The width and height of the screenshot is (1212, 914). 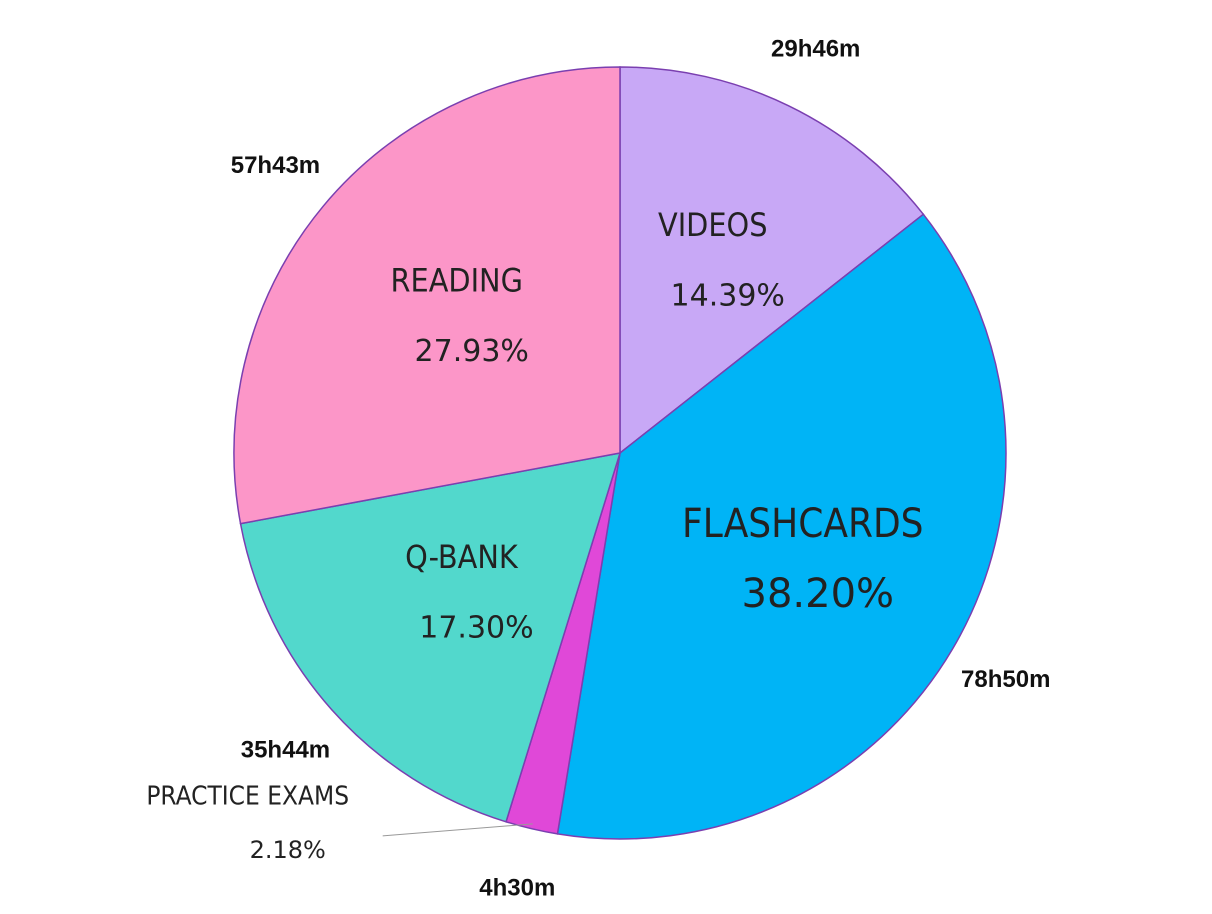 What do you see at coordinates (728, 296) in the screenshot?
I see `slice-percent: 14.39%` at bounding box center [728, 296].